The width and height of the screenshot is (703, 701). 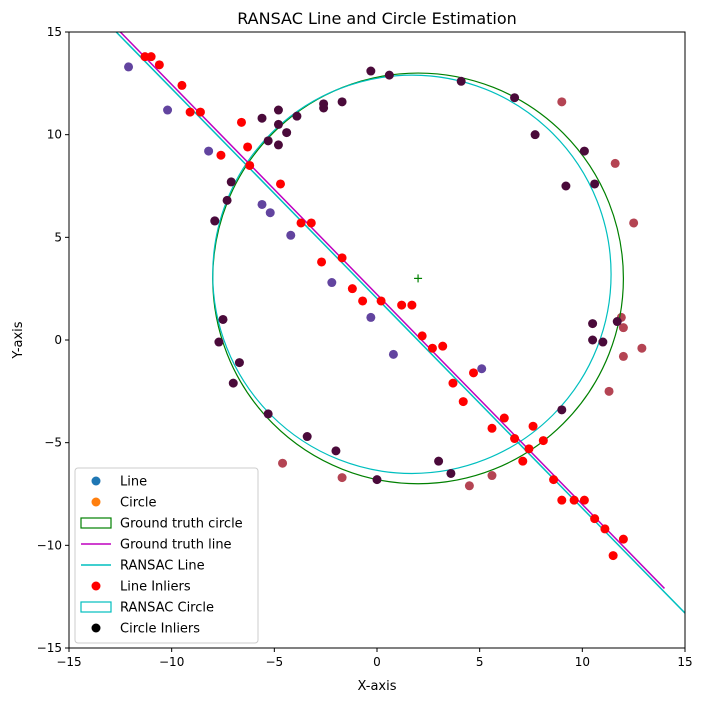 What do you see at coordinates (377, 686) in the screenshot?
I see `x-axis-label: X-axis` at bounding box center [377, 686].